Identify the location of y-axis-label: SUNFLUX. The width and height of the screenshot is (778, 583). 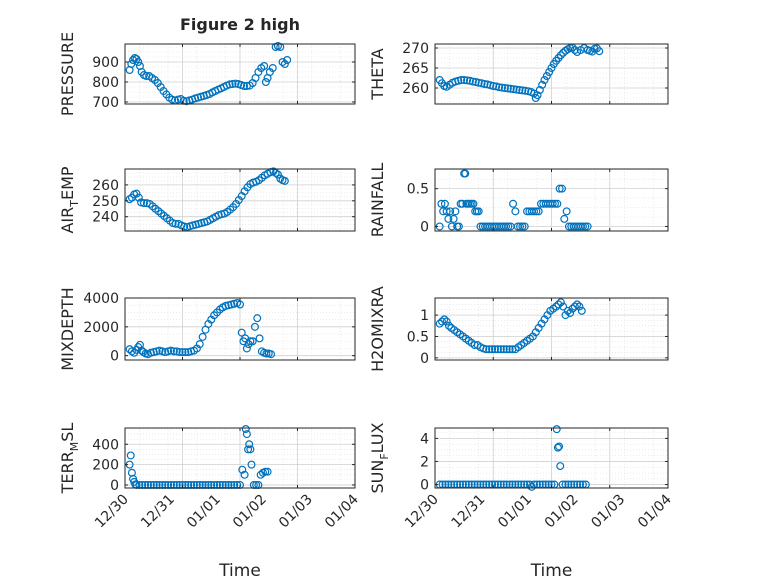
(379, 457).